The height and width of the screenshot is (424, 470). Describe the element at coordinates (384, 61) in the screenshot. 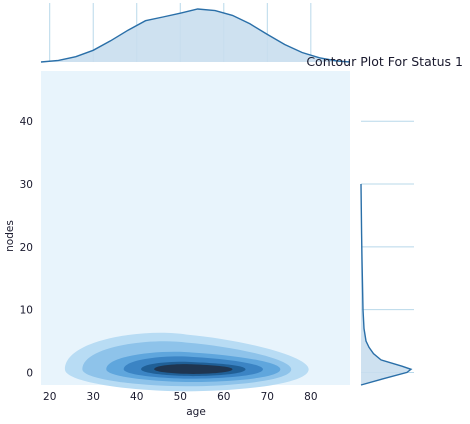

I see `chart-title: Contour Plot For Status 1` at that location.